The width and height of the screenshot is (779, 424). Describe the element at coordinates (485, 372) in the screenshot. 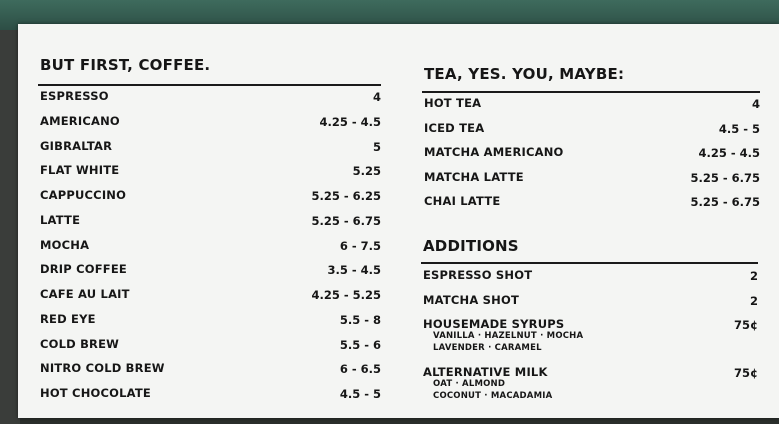

I see `item-name: ALTERNATIVE MILK` at that location.